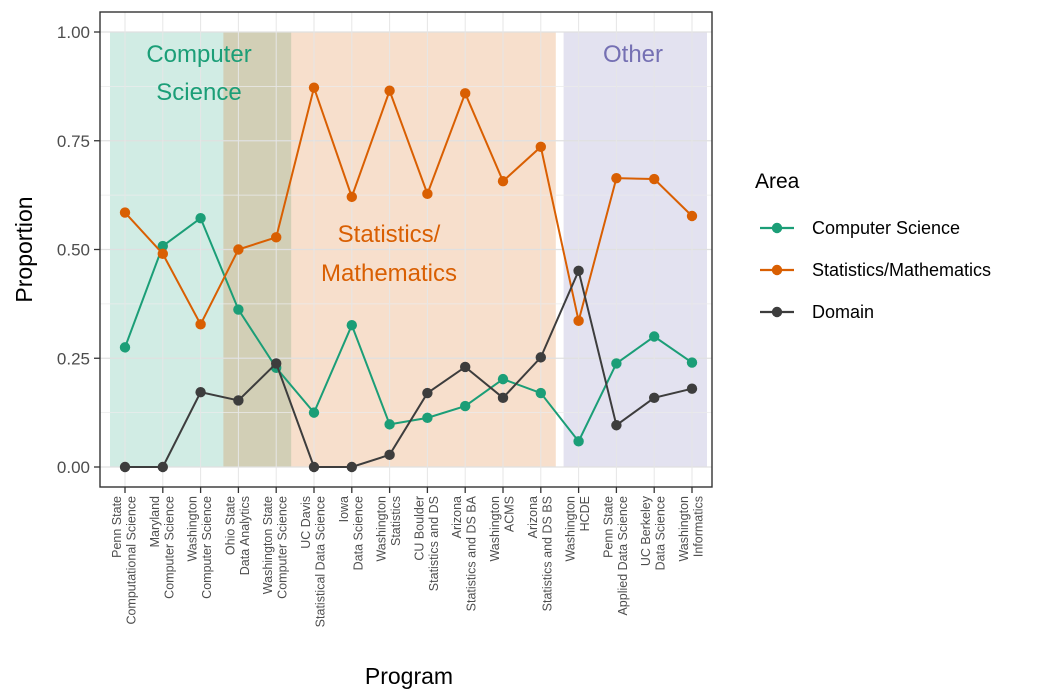 The image size is (1053, 689). Describe the element at coordinates (661, 533) in the screenshot. I see `x-tick-label-line: Data Science` at that location.